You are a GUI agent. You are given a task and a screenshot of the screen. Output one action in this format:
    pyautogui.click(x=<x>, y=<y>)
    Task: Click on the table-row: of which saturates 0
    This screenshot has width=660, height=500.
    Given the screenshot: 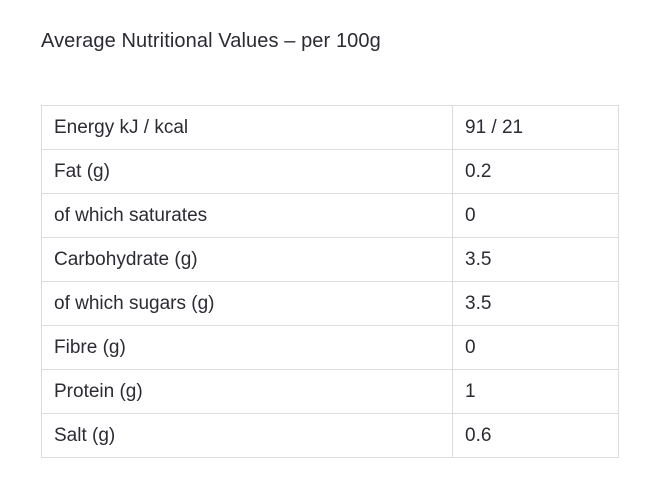 What is the action you would take?
    pyautogui.click(x=330, y=215)
    